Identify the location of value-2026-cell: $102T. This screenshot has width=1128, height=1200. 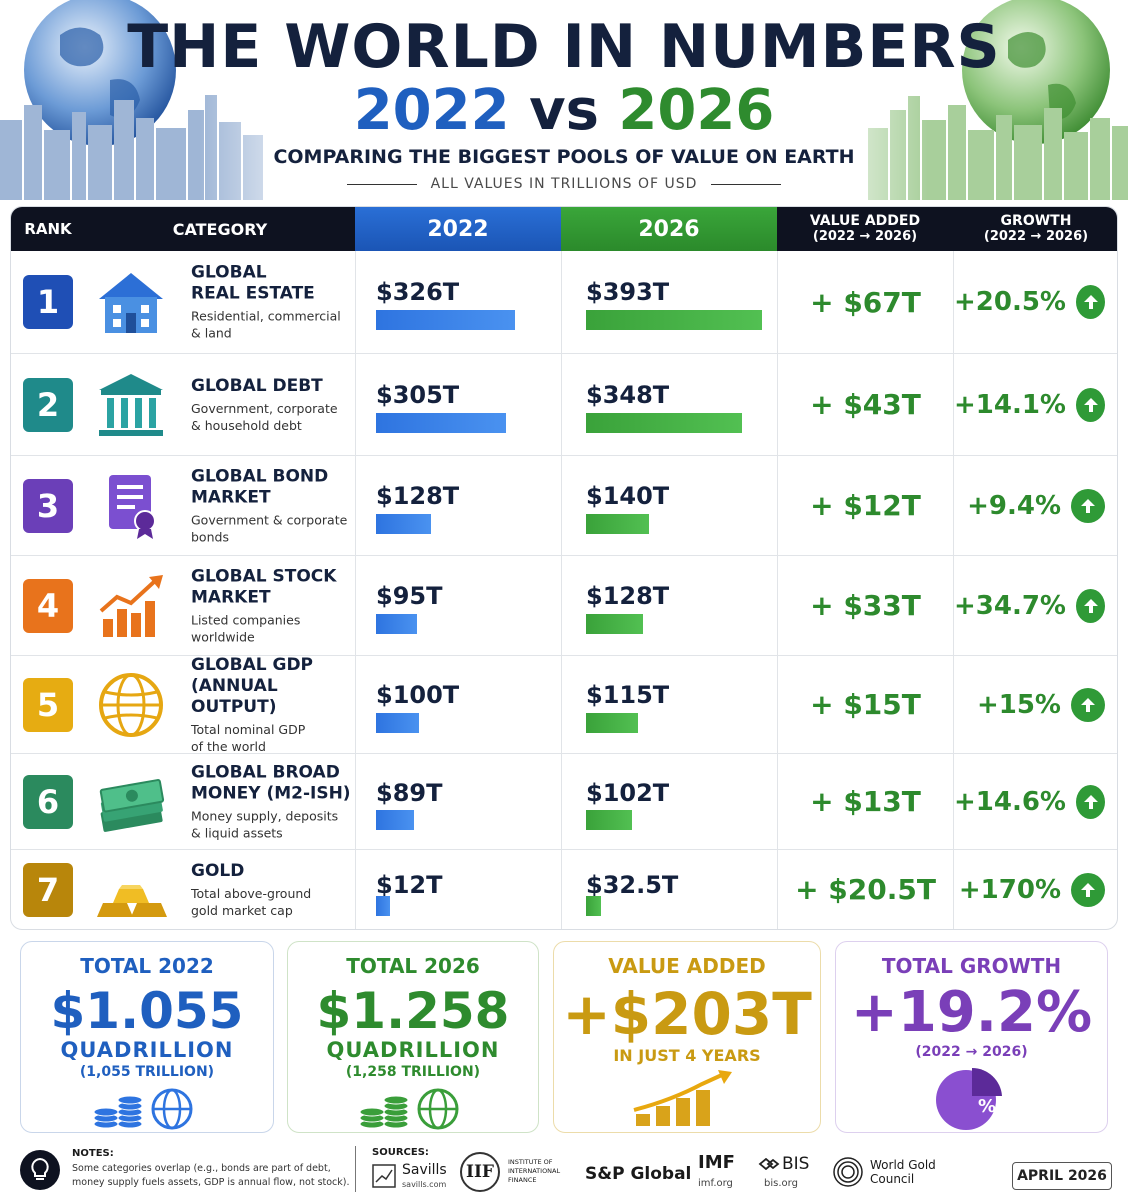
(669, 801).